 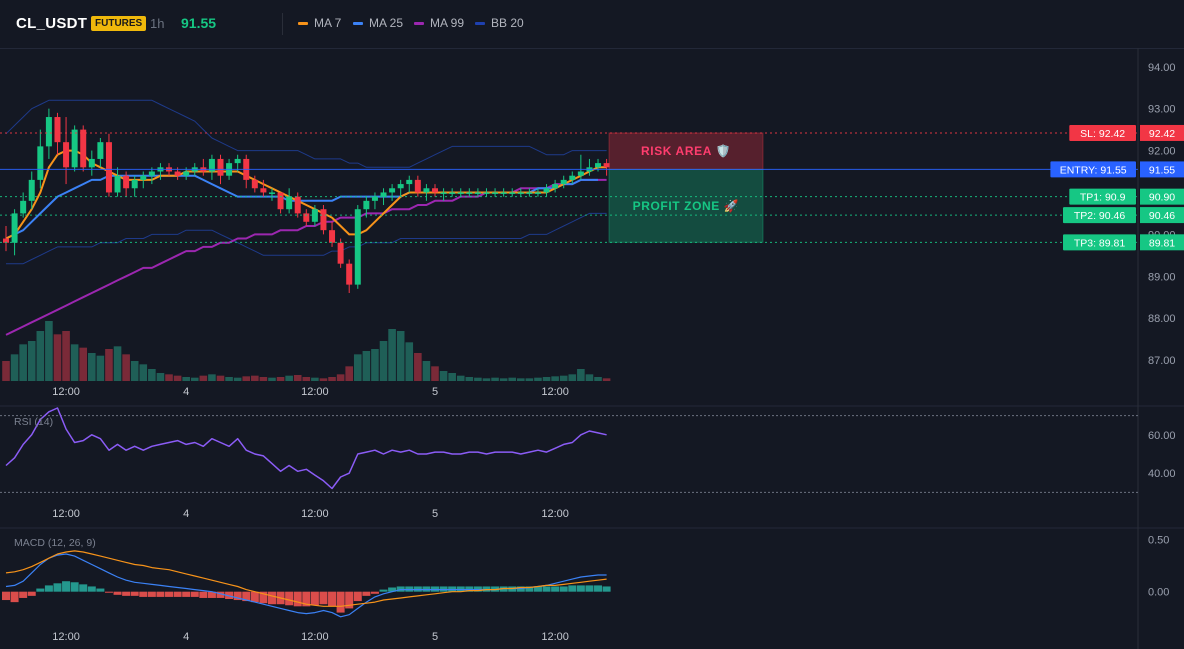 I want to click on level-tag-label: TP2: 90.46, so click(x=1100, y=216).